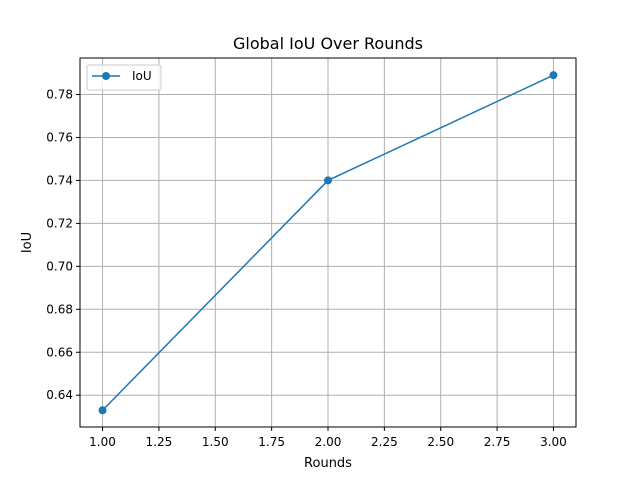  Describe the element at coordinates (215, 442) in the screenshot. I see `x-tick-label: 1.50` at that location.